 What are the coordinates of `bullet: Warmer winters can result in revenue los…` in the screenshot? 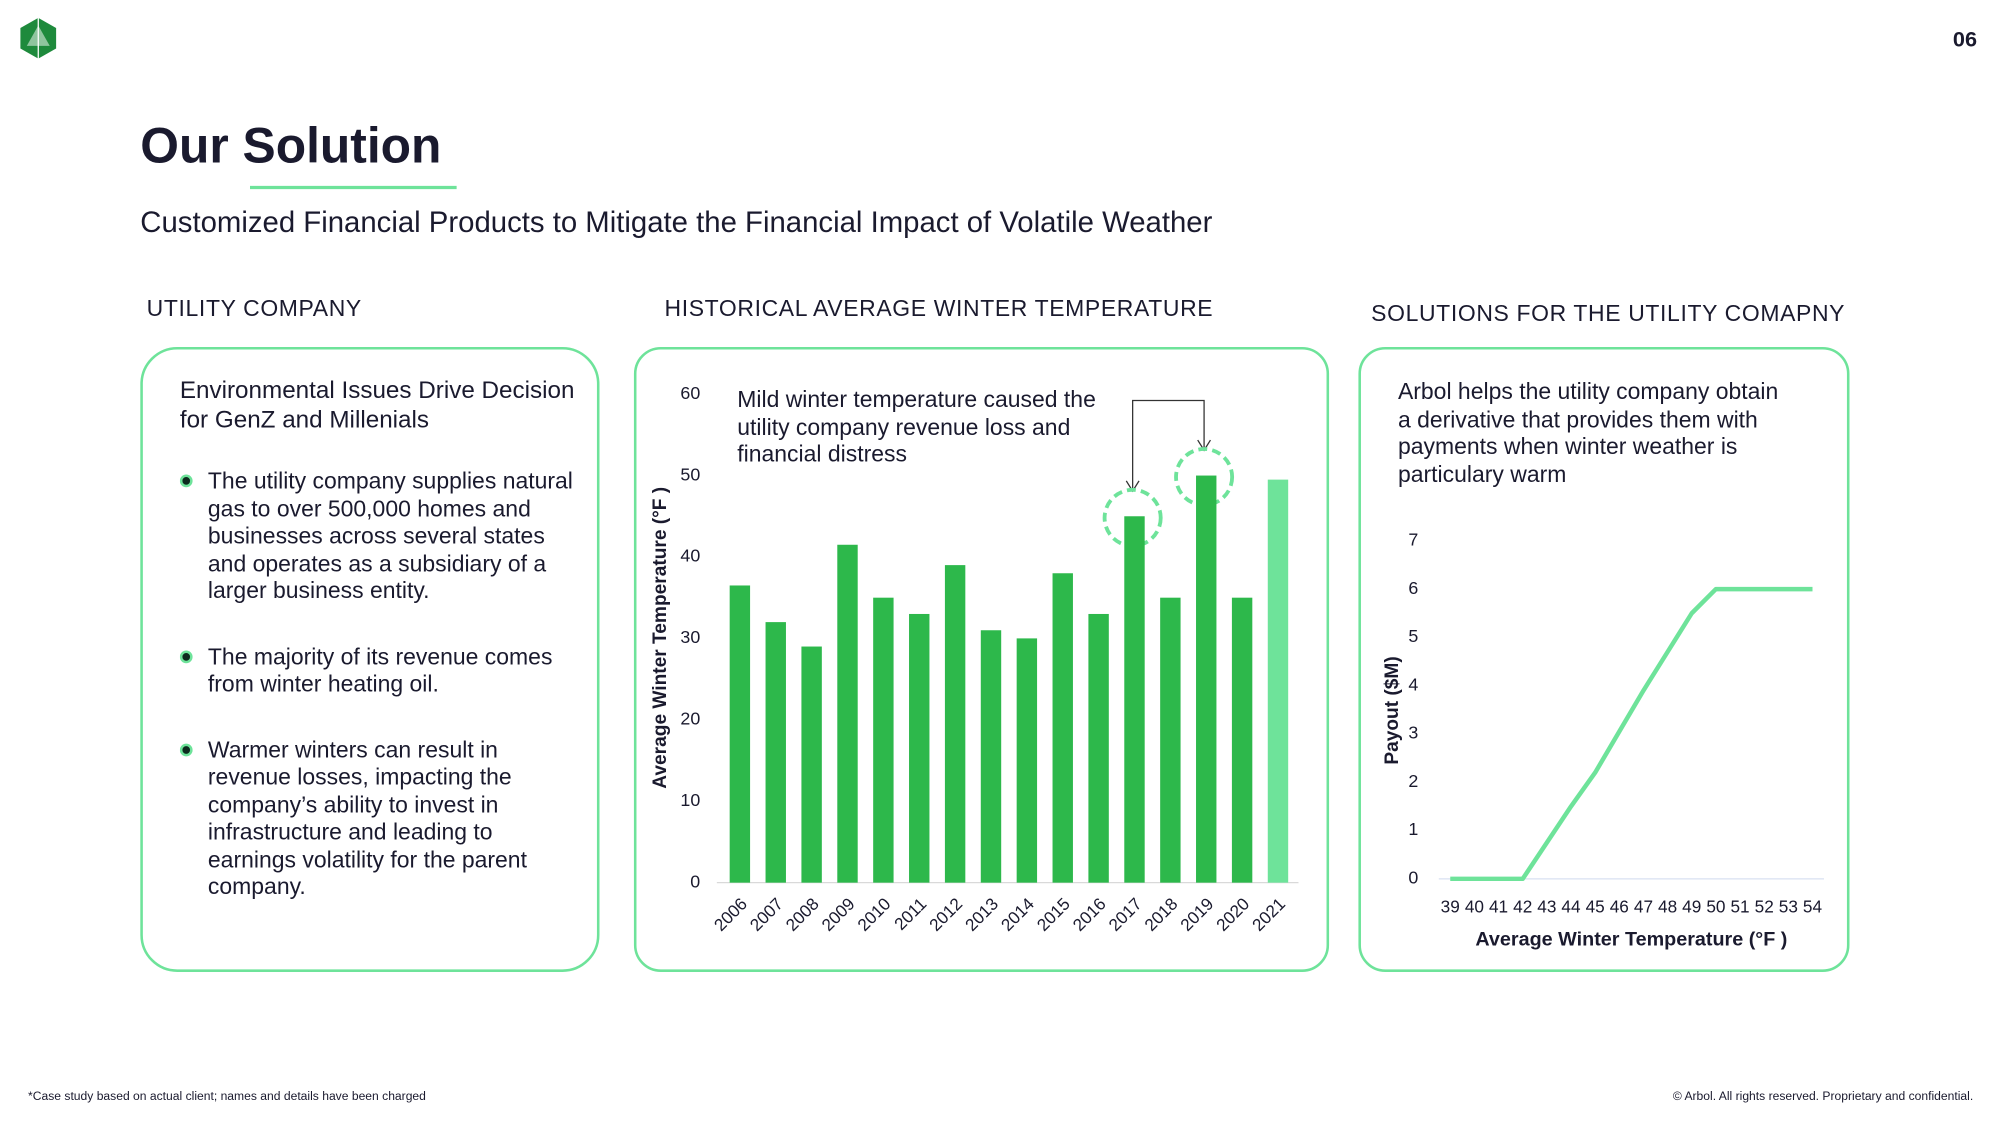 It's located at (377, 819).